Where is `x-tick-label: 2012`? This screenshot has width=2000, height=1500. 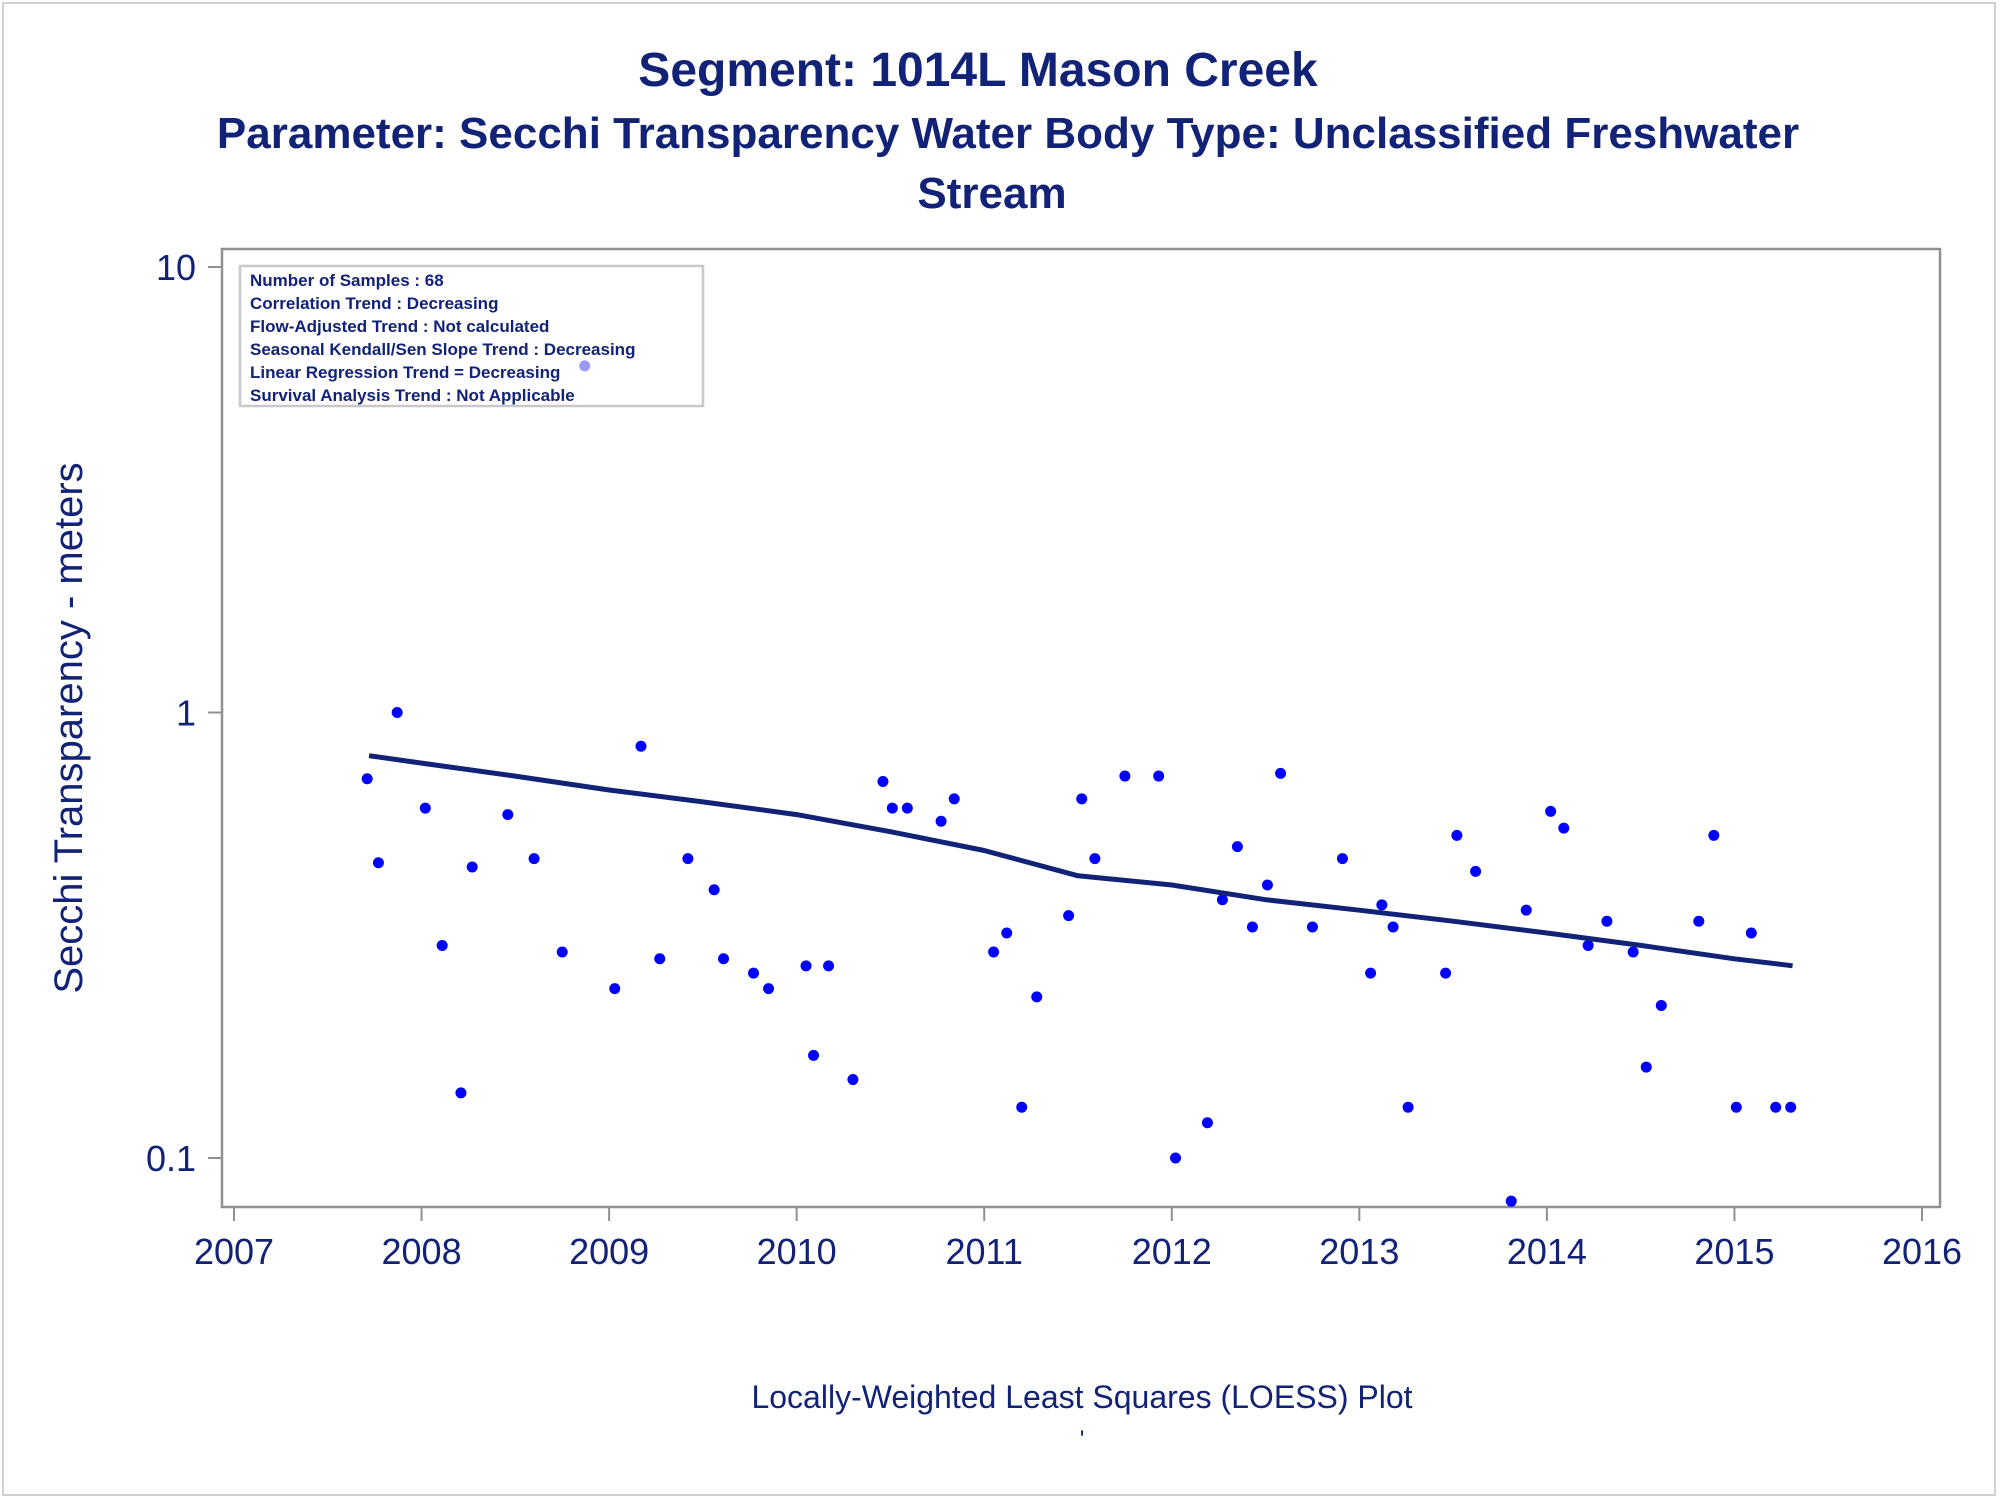 x-tick-label: 2012 is located at coordinates (1172, 1251).